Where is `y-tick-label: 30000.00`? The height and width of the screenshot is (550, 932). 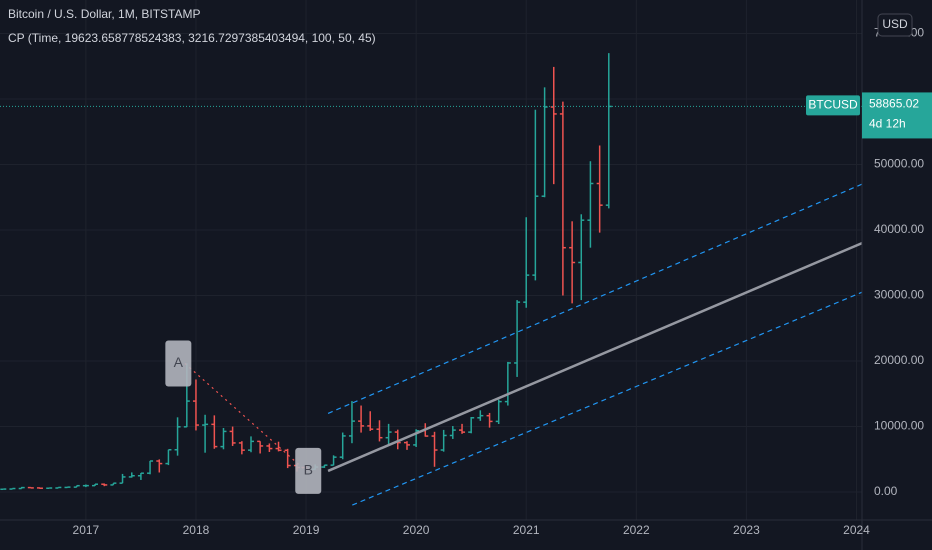 y-tick-label: 30000.00 is located at coordinates (899, 295).